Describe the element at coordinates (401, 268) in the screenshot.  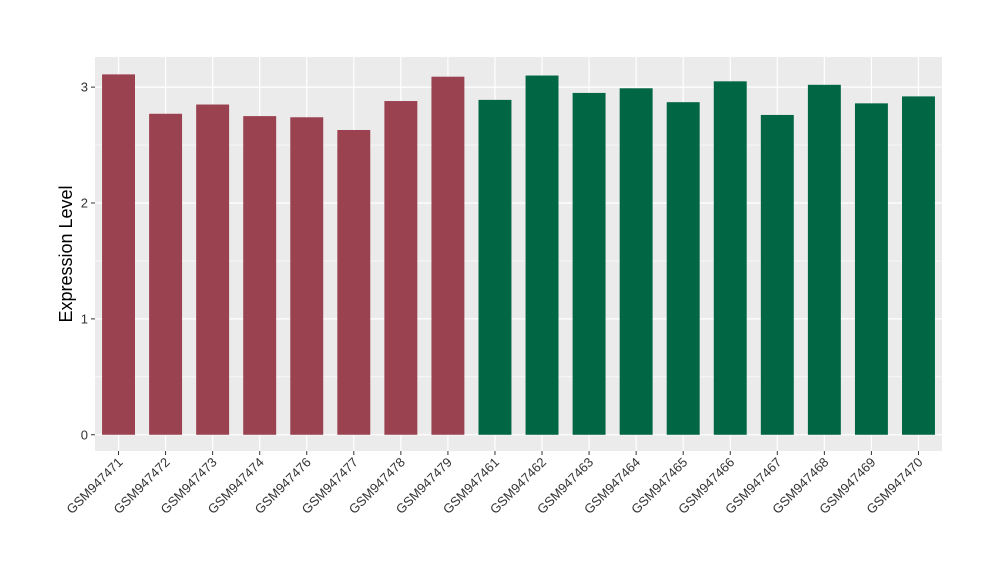
I see `bar-GSM947478` at that location.